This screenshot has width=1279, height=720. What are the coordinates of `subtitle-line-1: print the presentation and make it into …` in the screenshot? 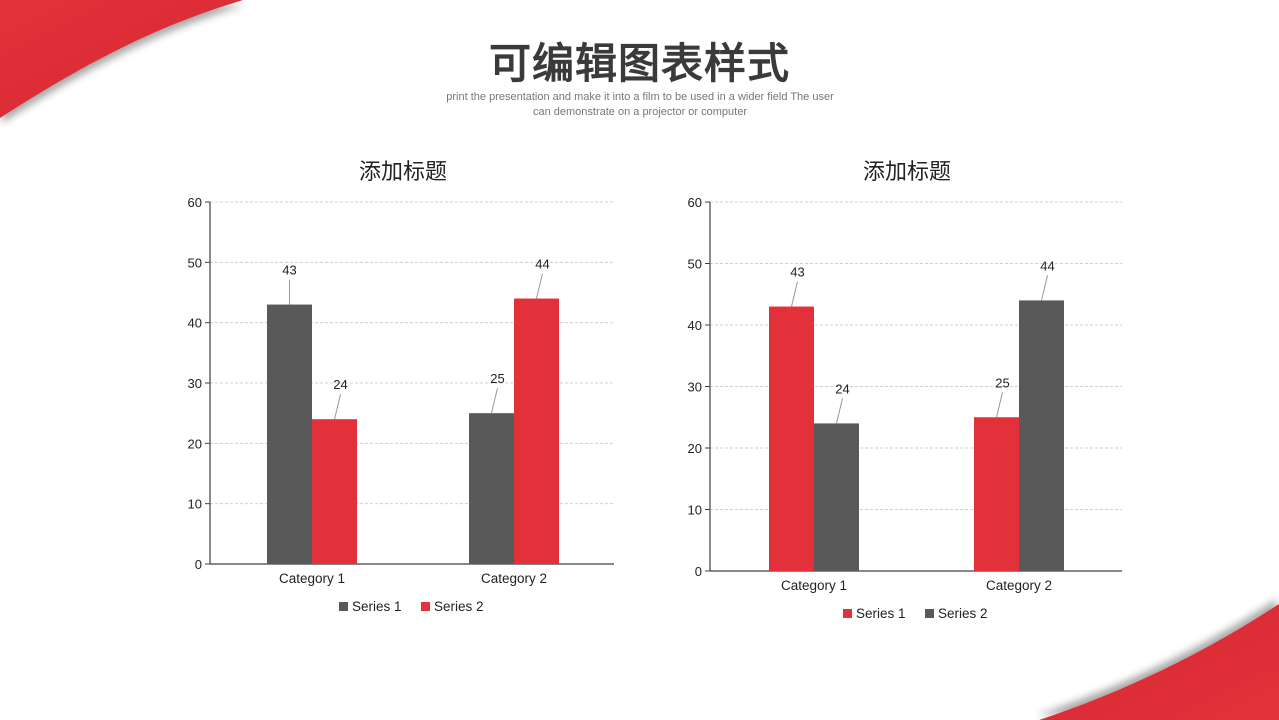 It's located at (640, 97).